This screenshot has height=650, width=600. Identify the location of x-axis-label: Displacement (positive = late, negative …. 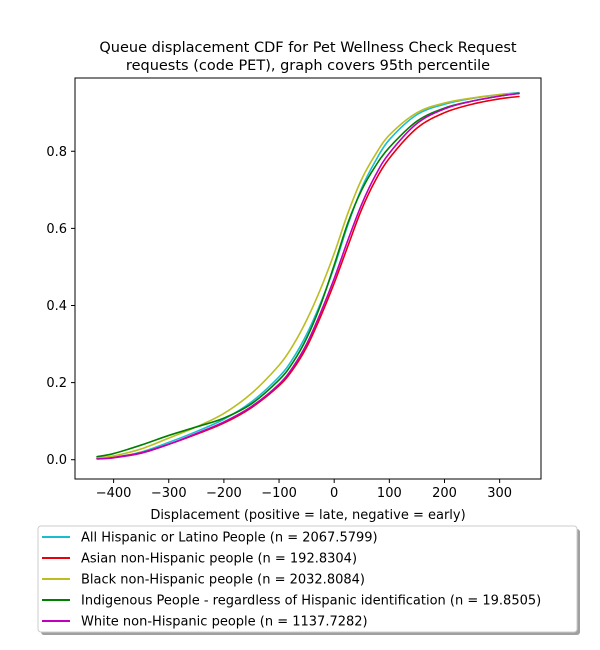
(307, 515).